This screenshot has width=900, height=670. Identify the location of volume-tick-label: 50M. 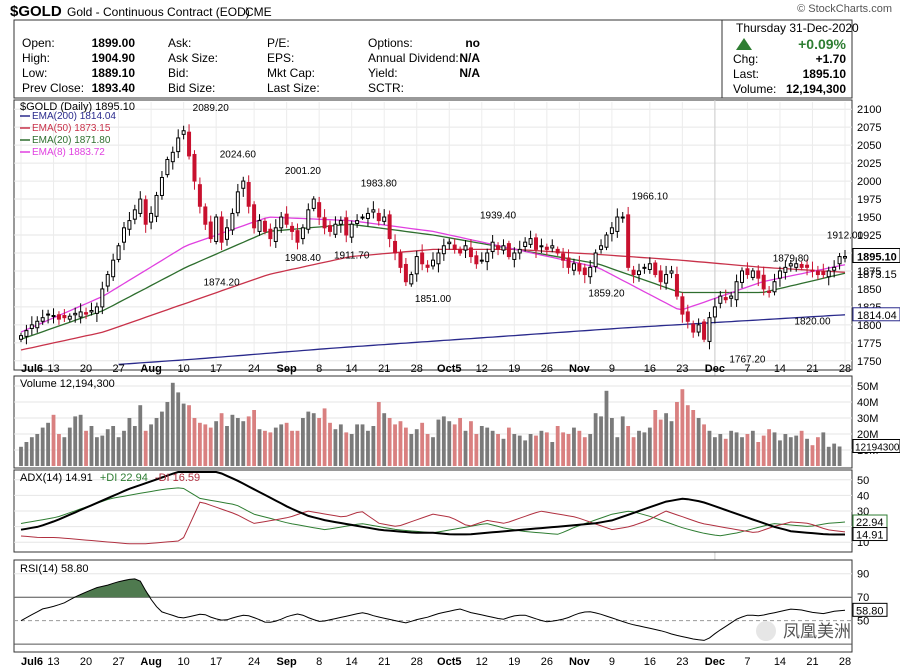
(867, 387).